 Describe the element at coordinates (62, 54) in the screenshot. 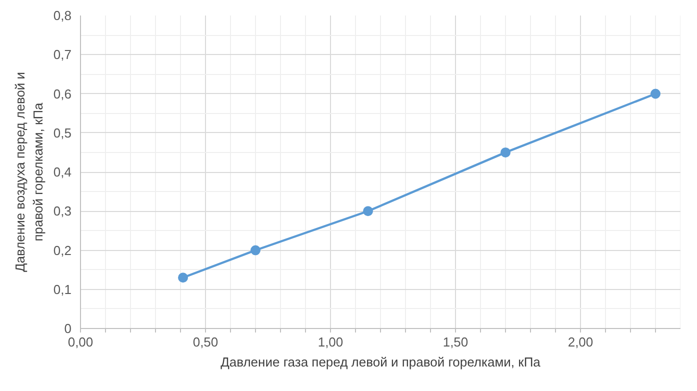

I see `y-tick-label: 0,7` at that location.